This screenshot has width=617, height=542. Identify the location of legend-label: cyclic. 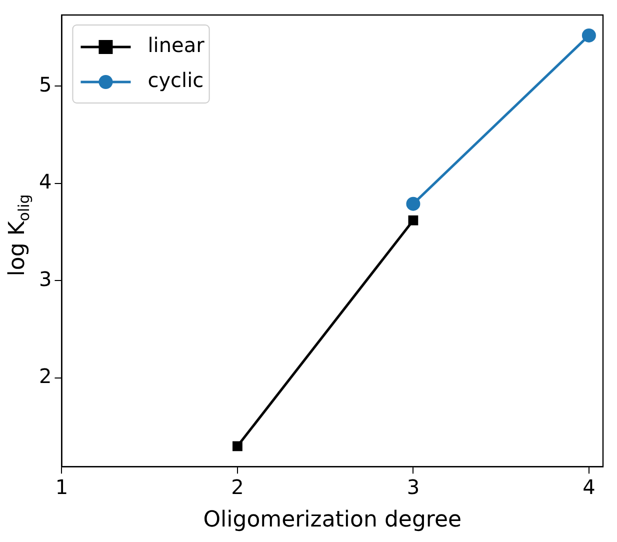
(176, 80).